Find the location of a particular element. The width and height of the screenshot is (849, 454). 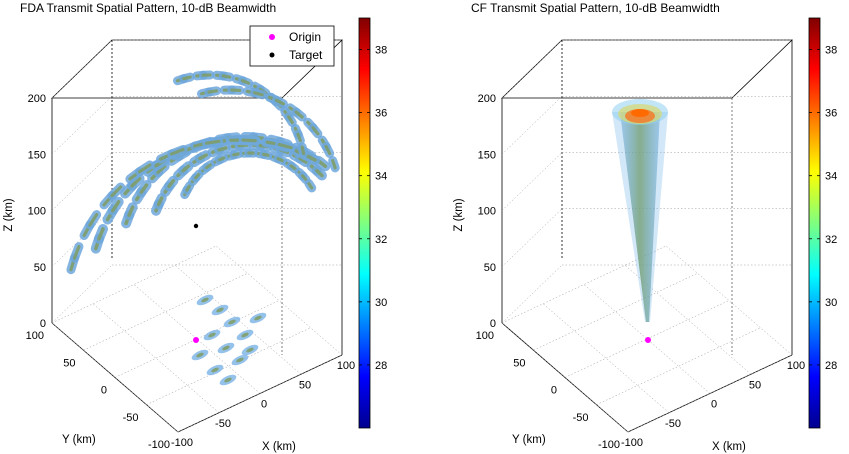

cf-colorbar-tick-label: 34 is located at coordinates (831, 177).